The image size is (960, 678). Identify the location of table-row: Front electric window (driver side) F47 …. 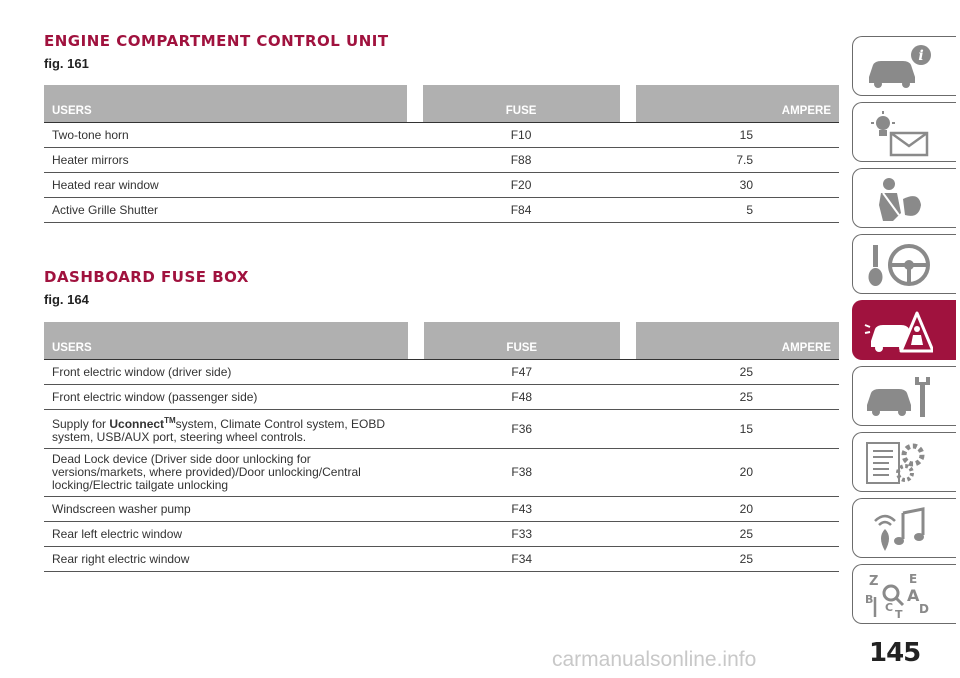
(441, 372).